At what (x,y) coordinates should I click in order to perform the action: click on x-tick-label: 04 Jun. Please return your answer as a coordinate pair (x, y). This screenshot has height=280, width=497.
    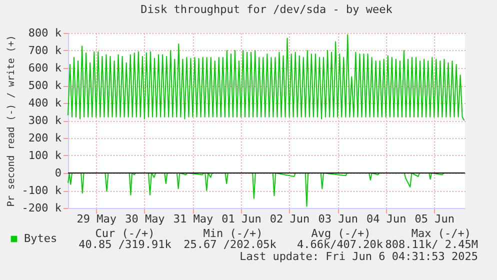
    Looking at the image, I should click on (386, 219).